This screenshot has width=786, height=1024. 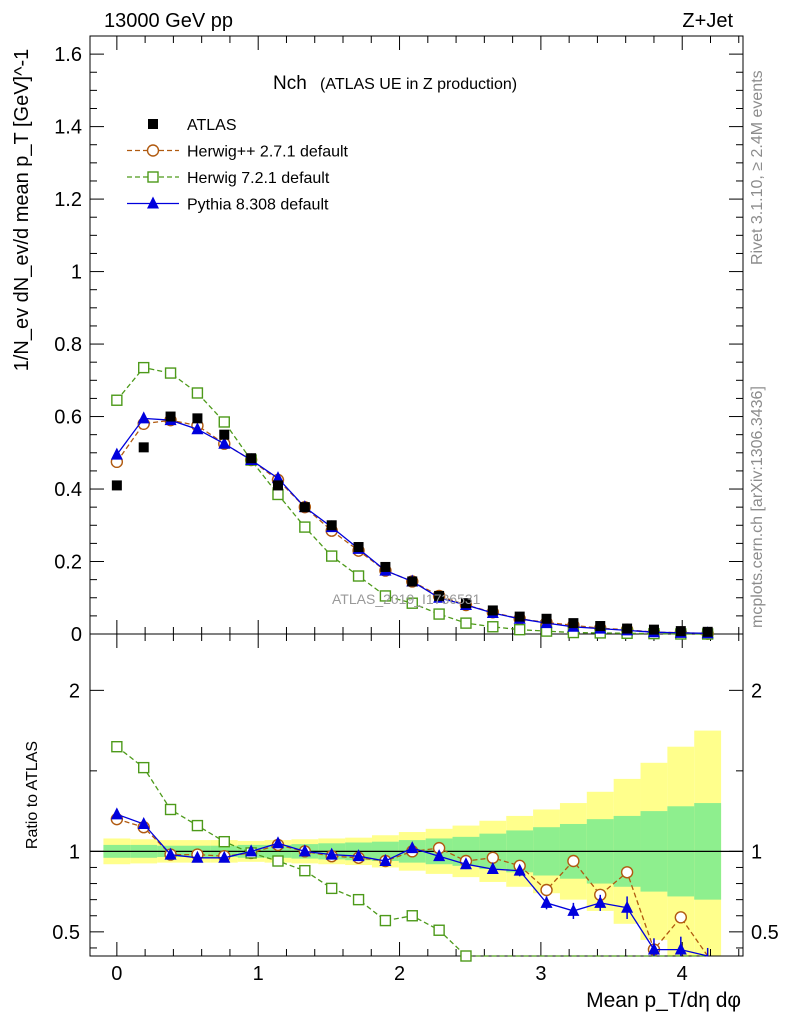 What do you see at coordinates (168, 21) in the screenshot?
I see `header-process-label: 13000 GeV pp` at bounding box center [168, 21].